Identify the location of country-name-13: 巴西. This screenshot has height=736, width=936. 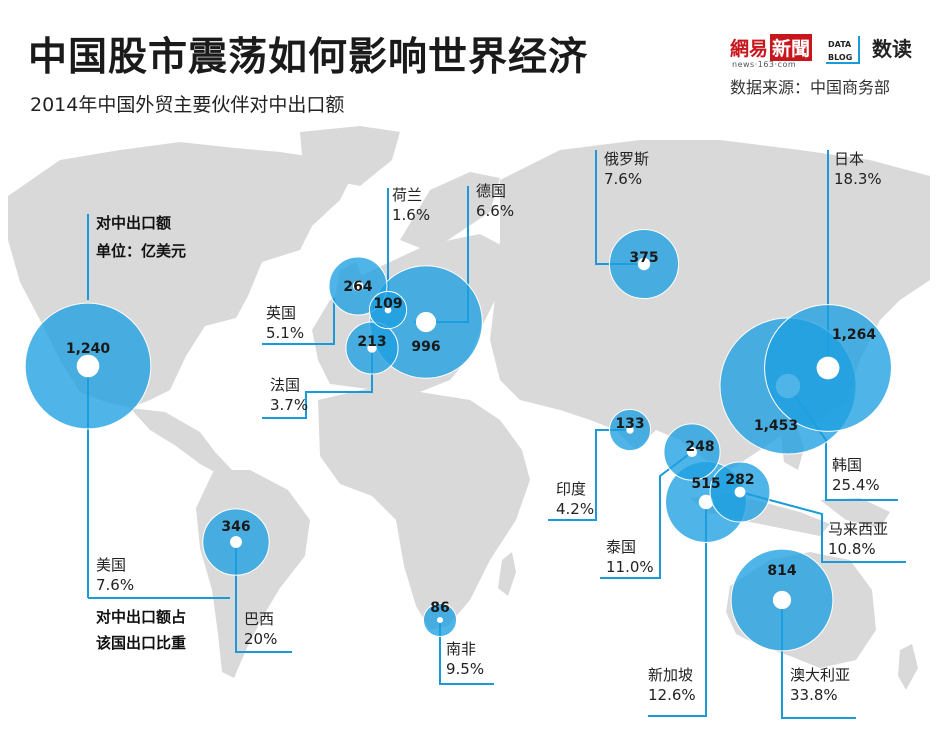
(259, 619).